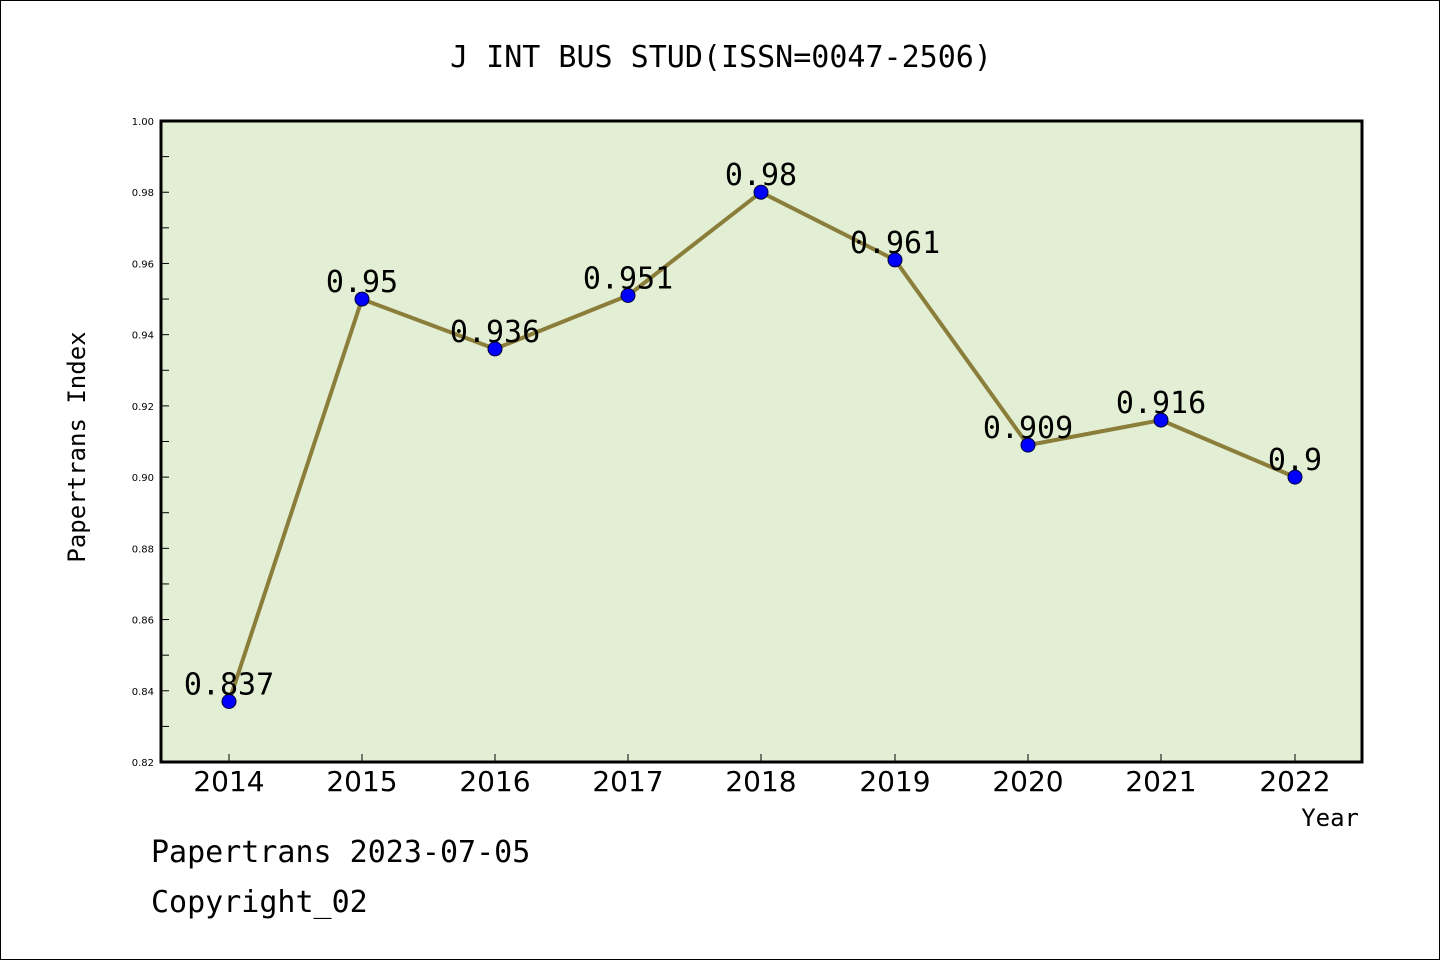 This screenshot has height=961, width=1440. Describe the element at coordinates (760, 781) in the screenshot. I see `x-tick-label: 2018` at that location.